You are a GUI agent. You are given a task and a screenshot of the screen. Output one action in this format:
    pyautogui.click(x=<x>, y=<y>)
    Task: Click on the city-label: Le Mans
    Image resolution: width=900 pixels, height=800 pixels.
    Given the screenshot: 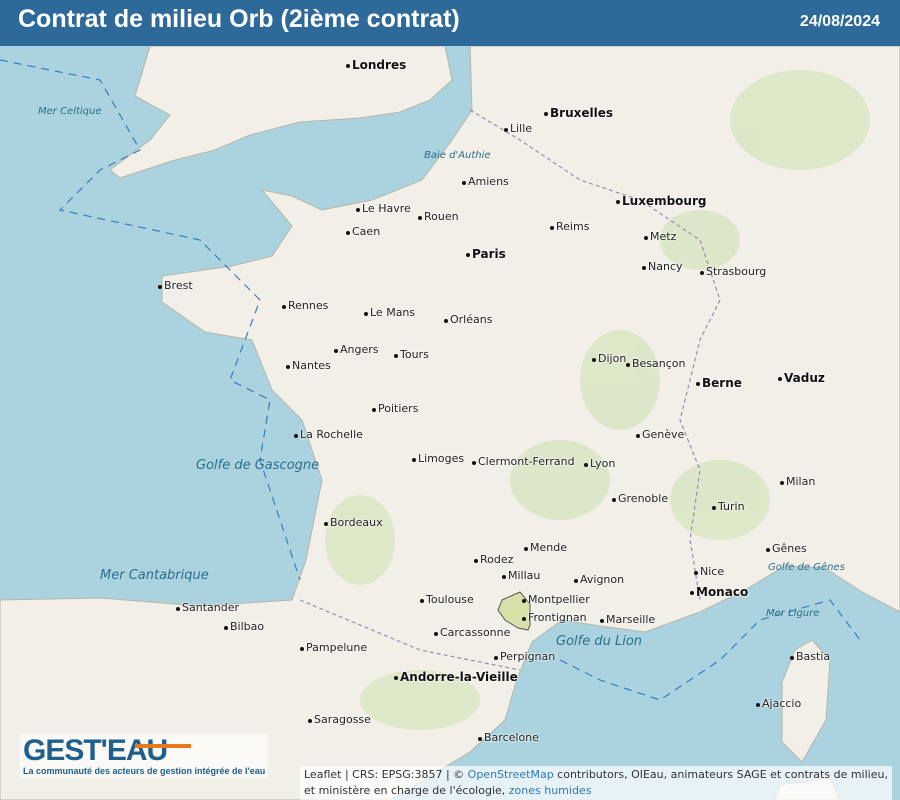 What is the action you would take?
    pyautogui.click(x=393, y=312)
    